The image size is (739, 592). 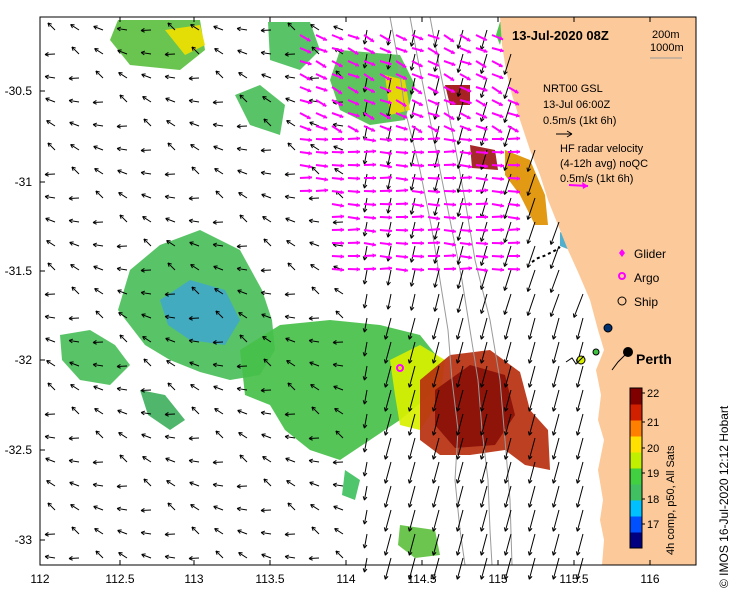 What do you see at coordinates (636, 476) in the screenshot?
I see `colorbar-segment` at bounding box center [636, 476].